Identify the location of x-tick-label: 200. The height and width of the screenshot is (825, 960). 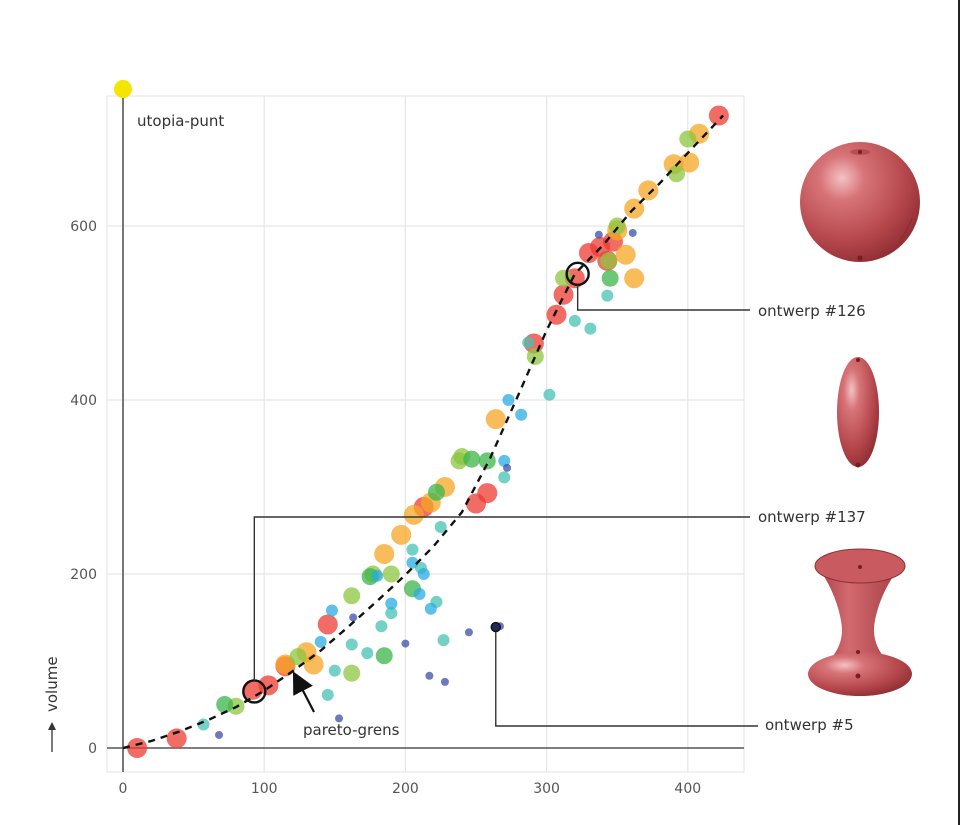
(405, 789).